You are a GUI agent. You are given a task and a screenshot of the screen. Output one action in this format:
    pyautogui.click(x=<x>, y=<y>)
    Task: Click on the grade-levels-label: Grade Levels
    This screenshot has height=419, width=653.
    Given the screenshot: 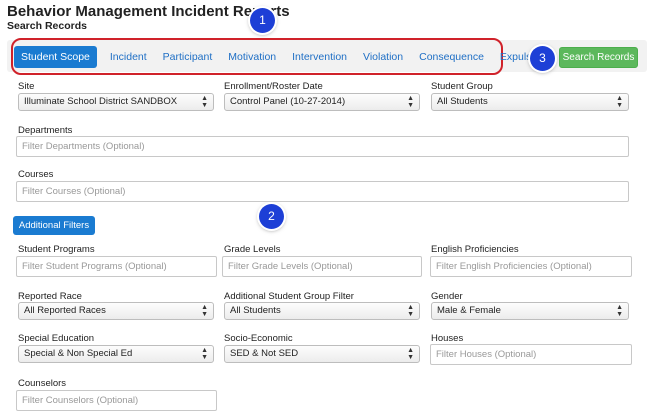 What is the action you would take?
    pyautogui.click(x=252, y=249)
    